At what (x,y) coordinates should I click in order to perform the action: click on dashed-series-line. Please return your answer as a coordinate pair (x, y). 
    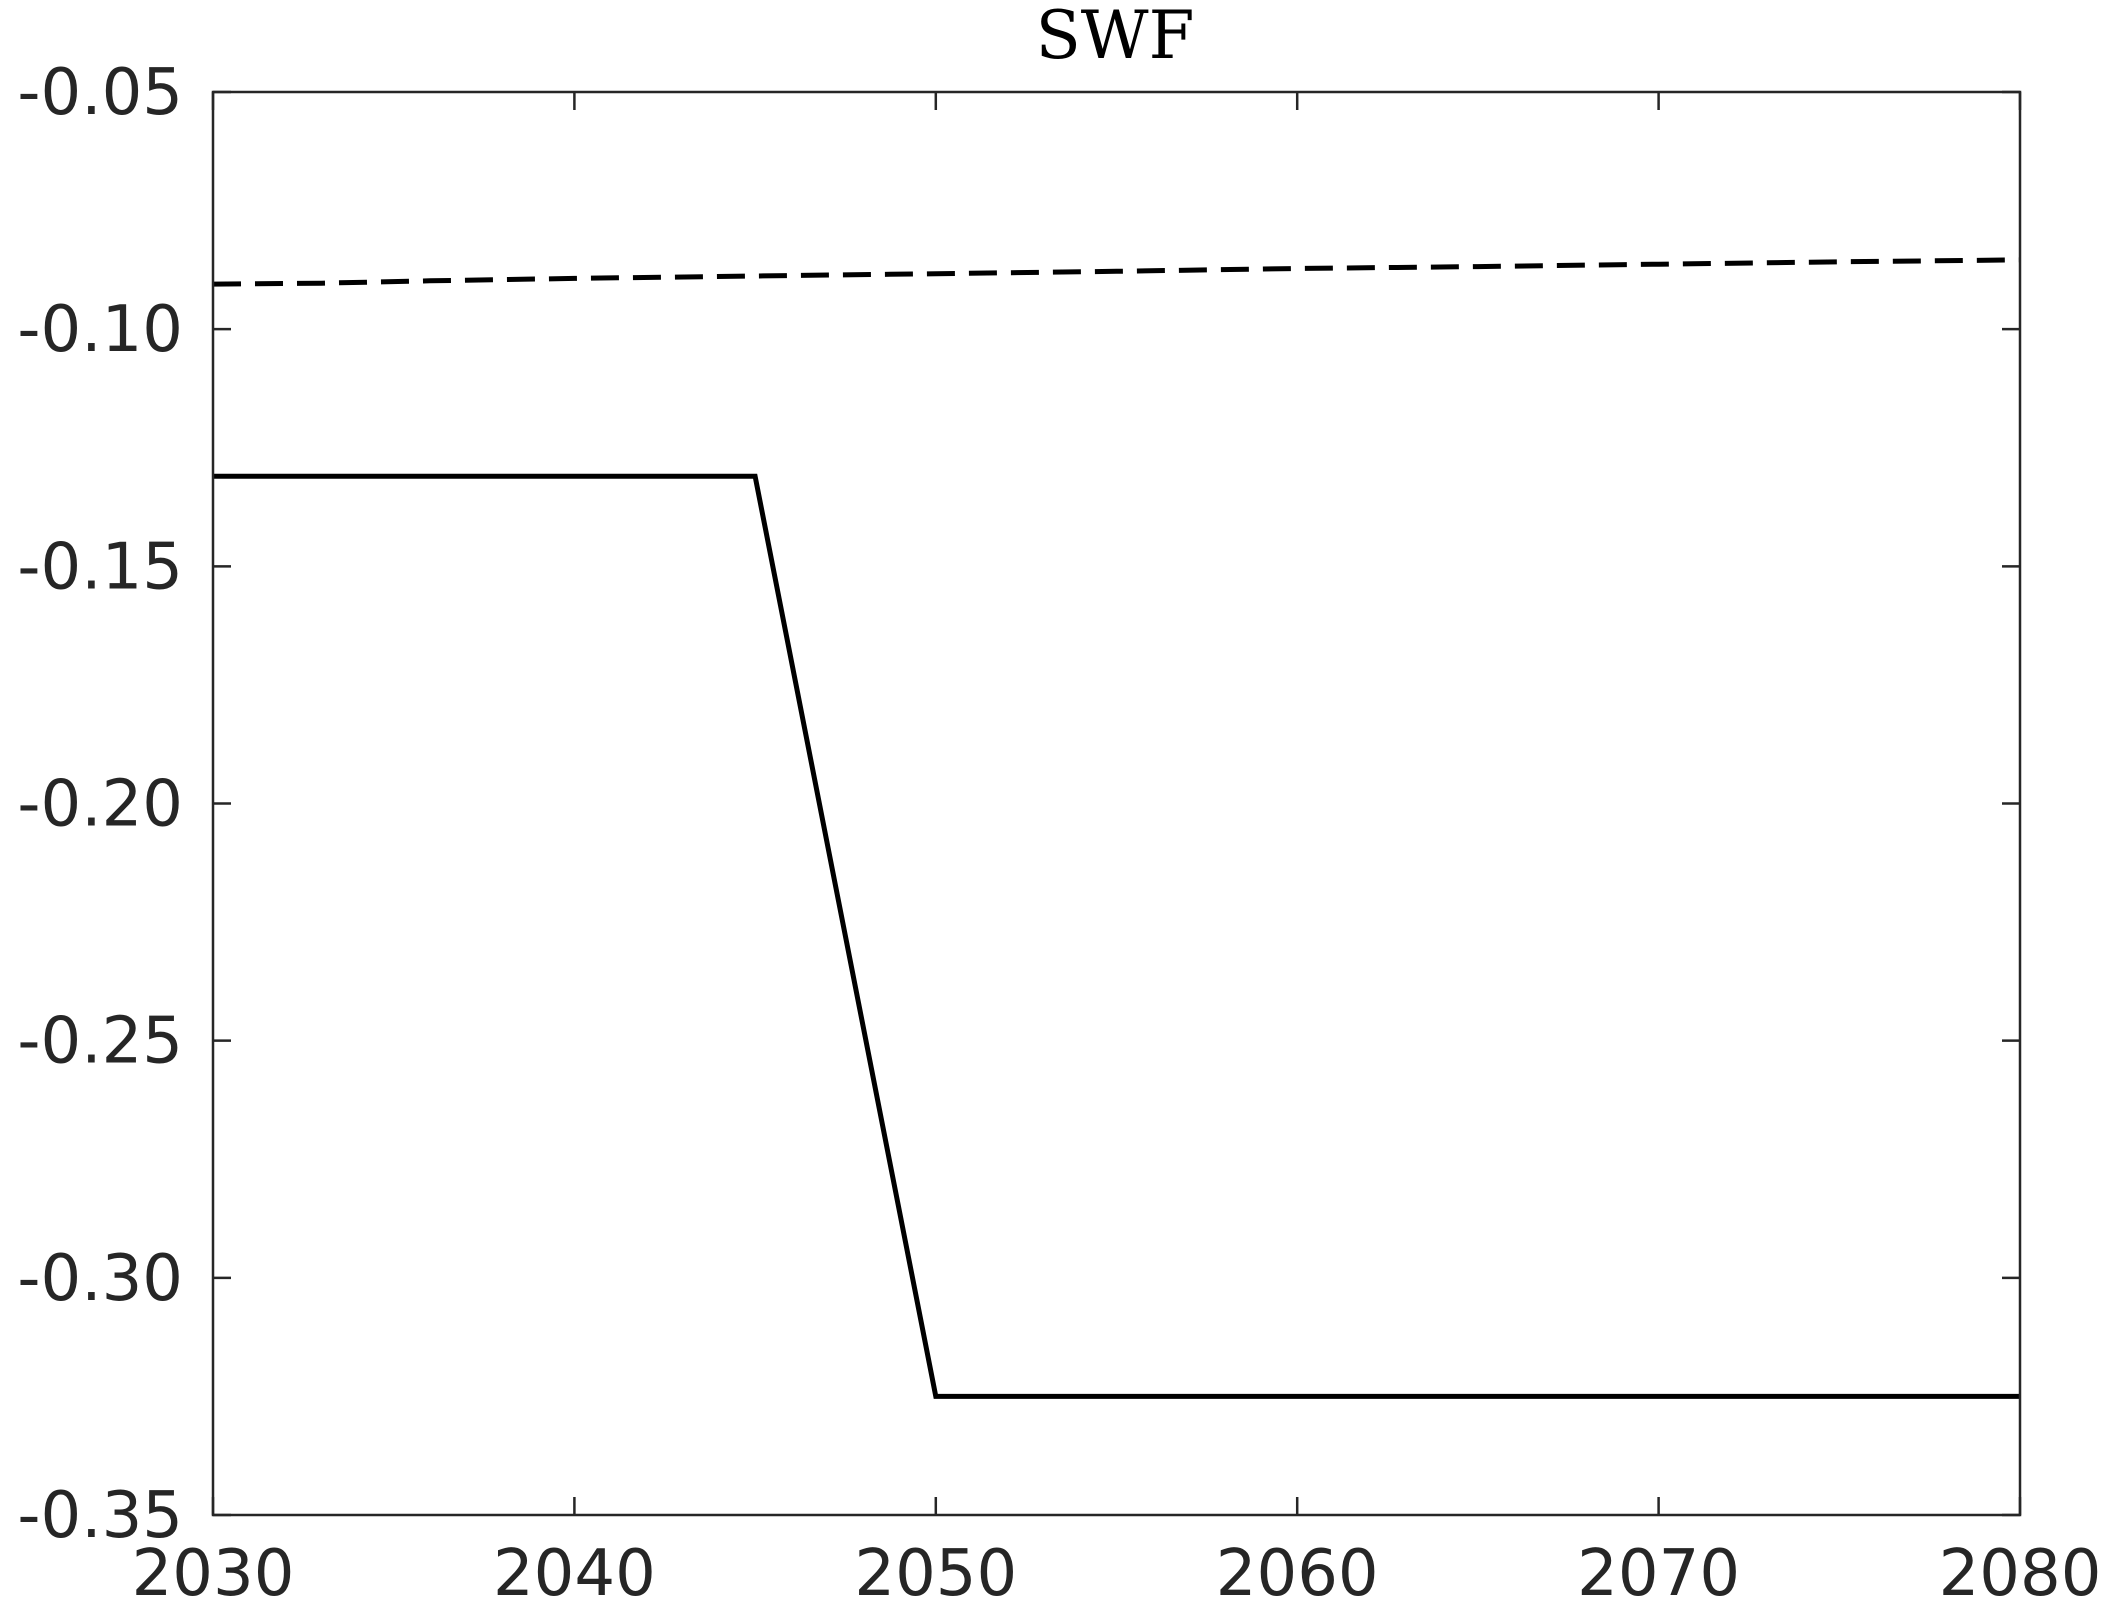
    Looking at the image, I should click on (1116, 272).